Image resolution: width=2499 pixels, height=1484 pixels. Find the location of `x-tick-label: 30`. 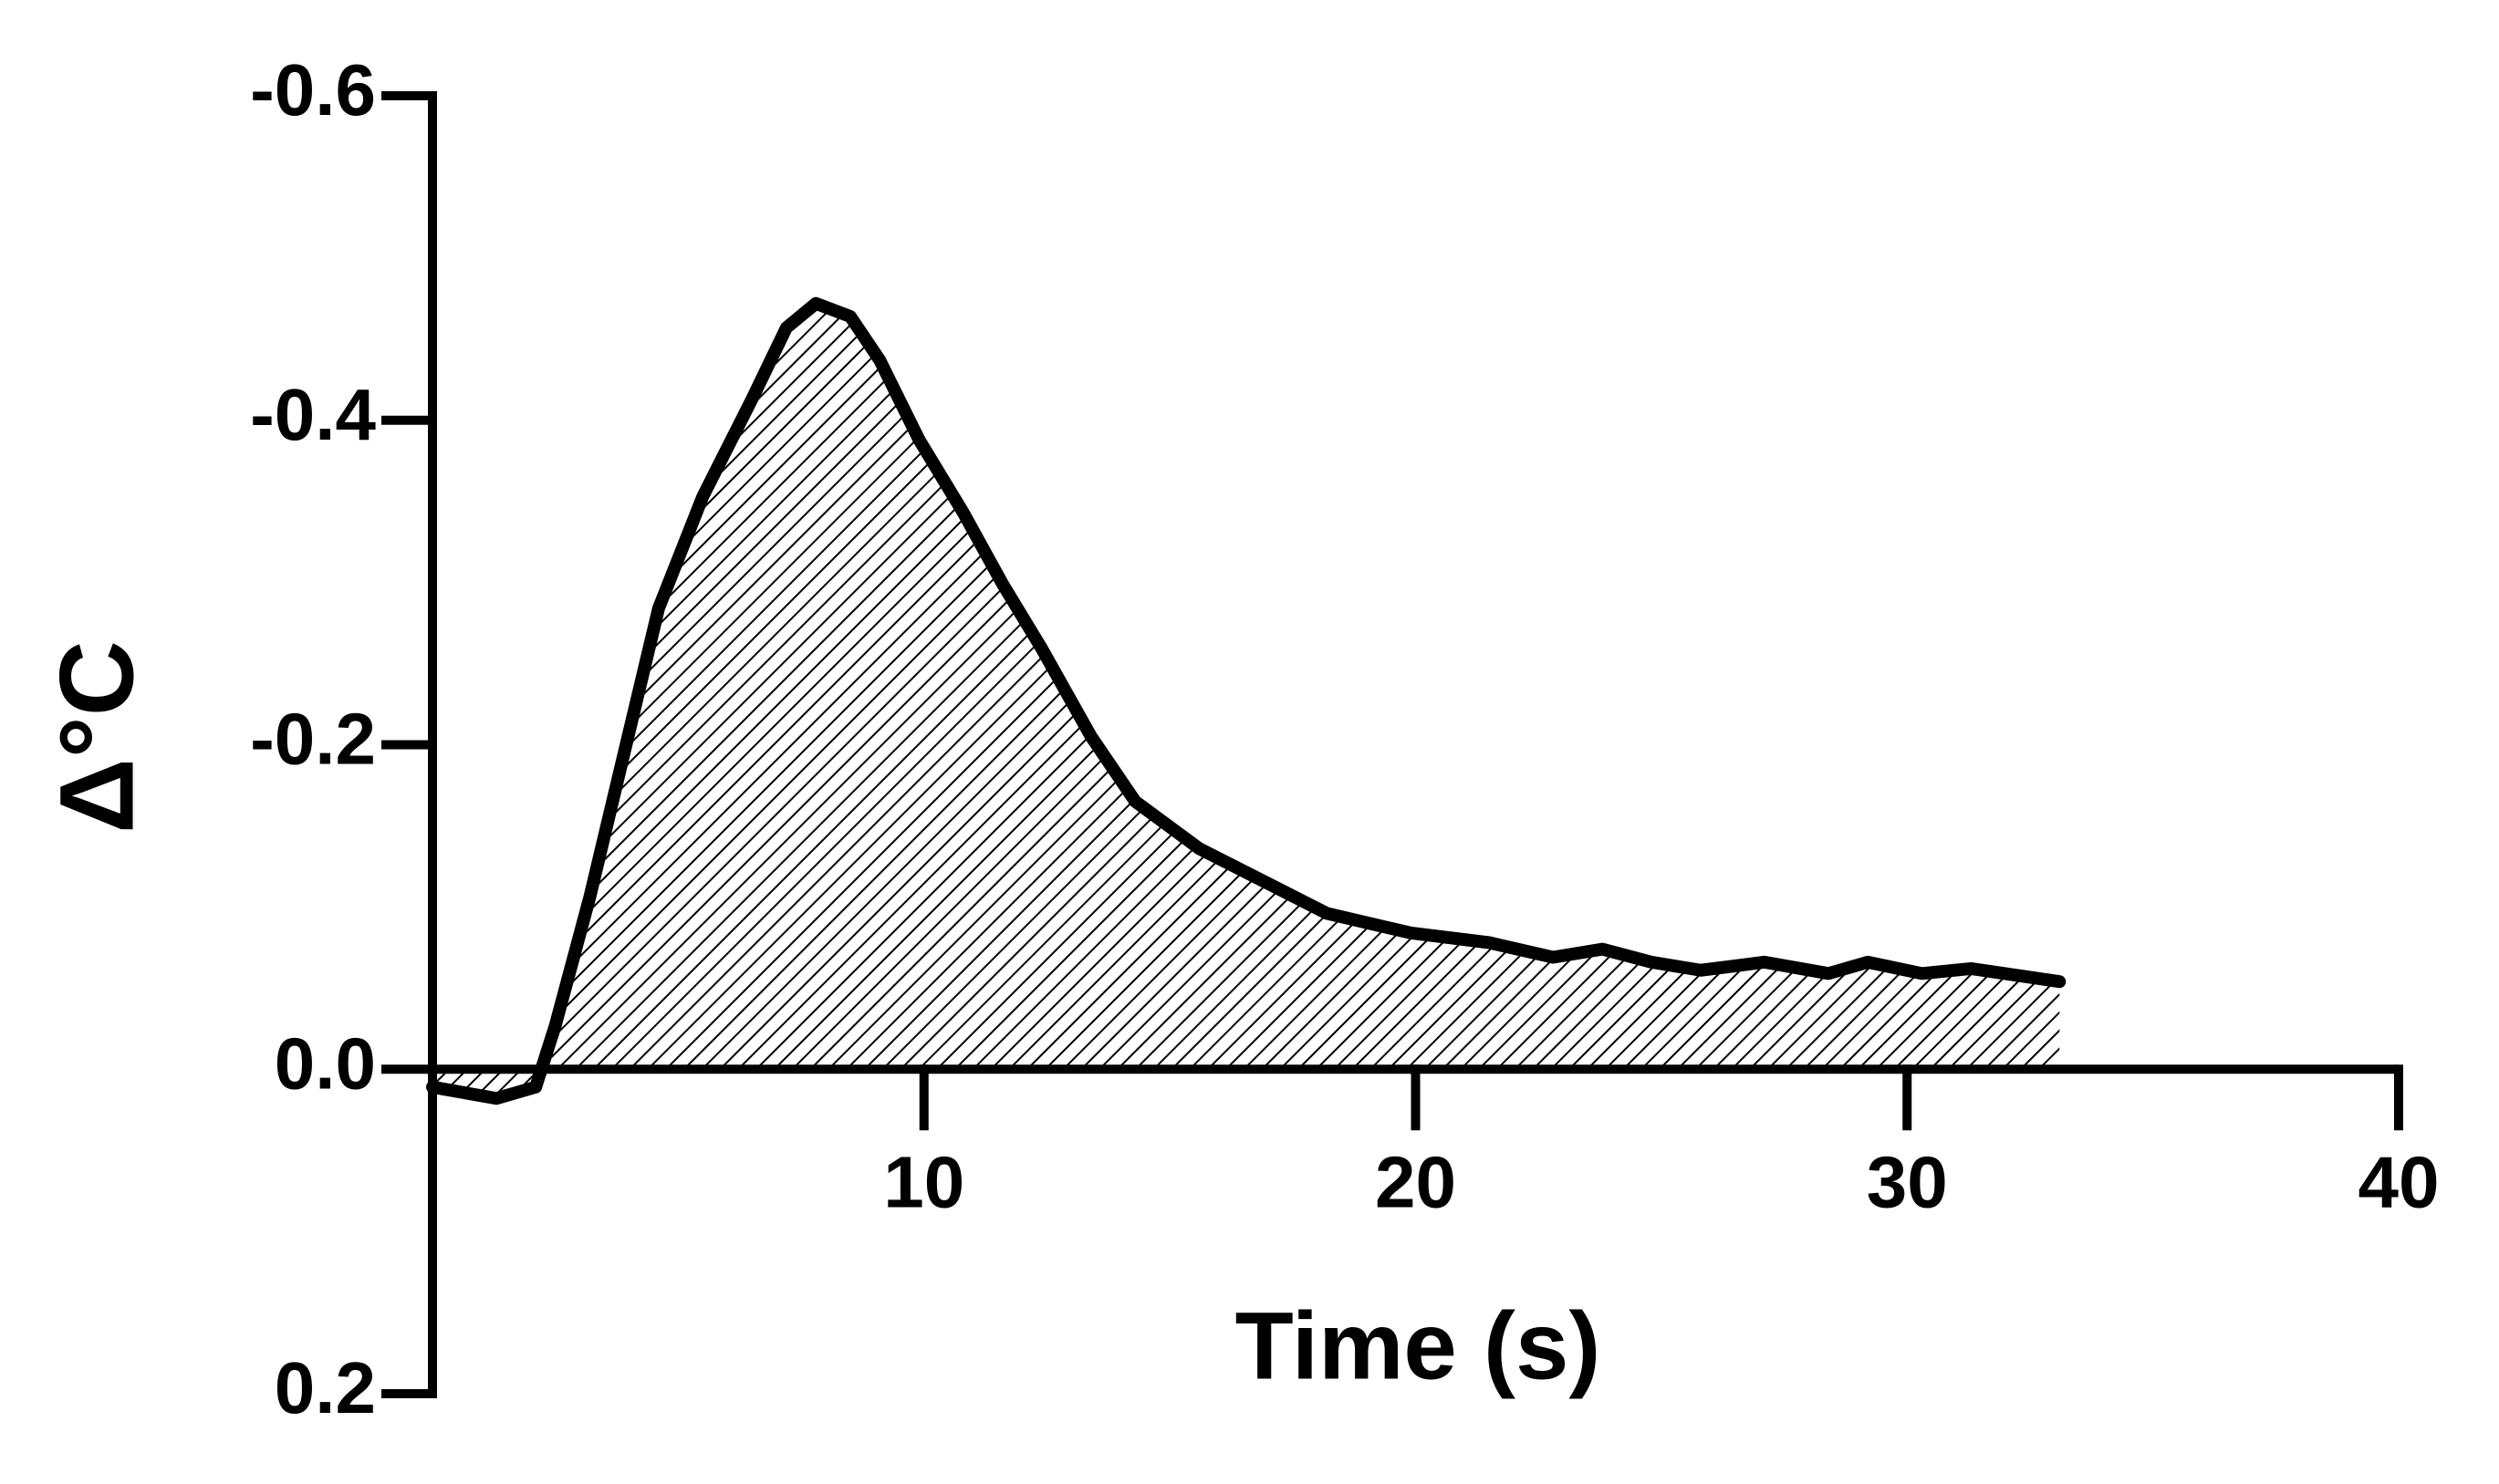

x-tick-label: 30 is located at coordinates (1907, 1182).